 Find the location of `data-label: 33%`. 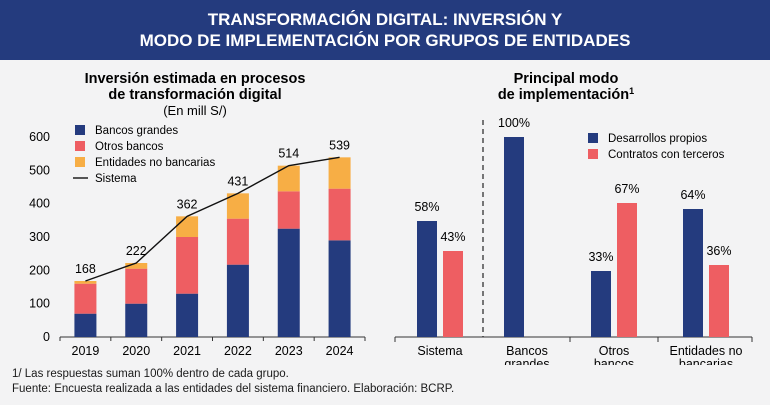

data-label: 33% is located at coordinates (600, 257).